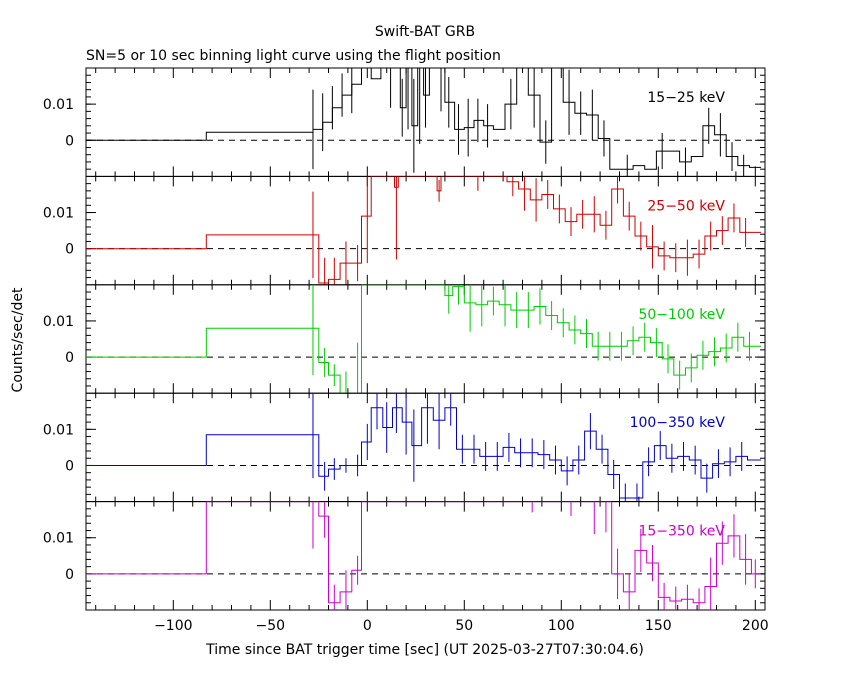  I want to click on x-tick-label: −50, so click(271, 626).